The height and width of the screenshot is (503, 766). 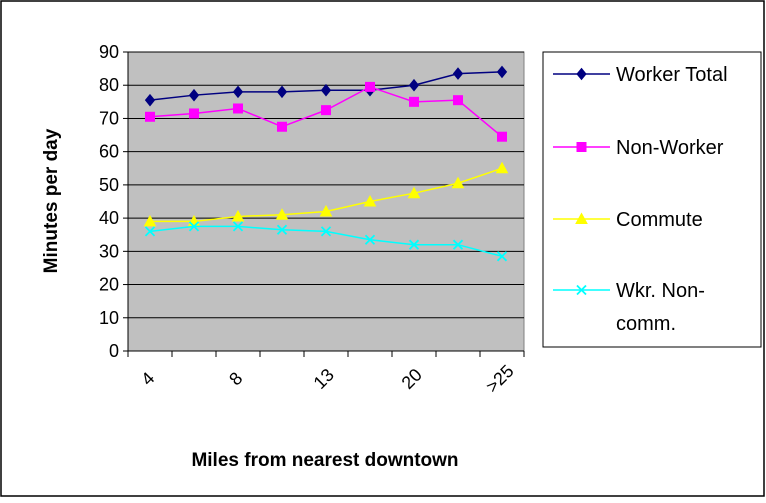 I want to click on legend-item: Commute, so click(x=628, y=220).